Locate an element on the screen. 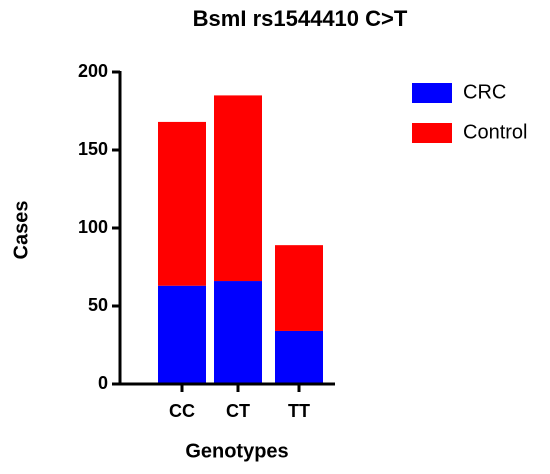  chart-title: BsmI rs1544410 C>T is located at coordinates (300, 18).